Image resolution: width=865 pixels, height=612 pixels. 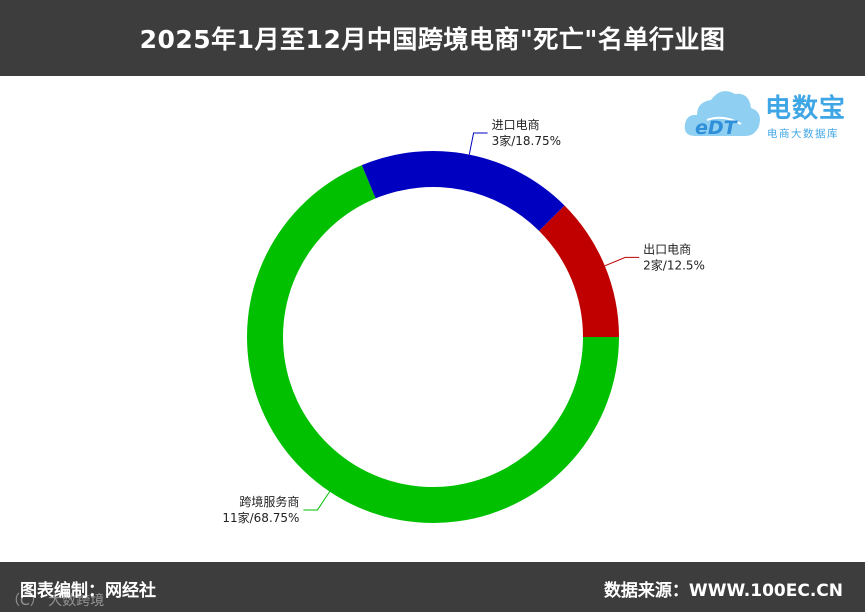 I want to click on logo-brand: 电数宝, so click(x=806, y=109).